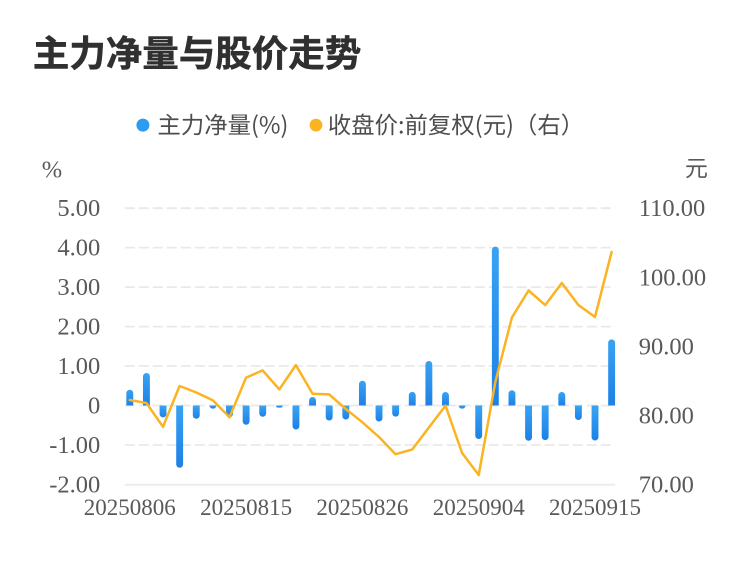 The width and height of the screenshot is (750, 563). Describe the element at coordinates (130, 507) in the screenshot. I see `svg-text: 20250806` at that location.